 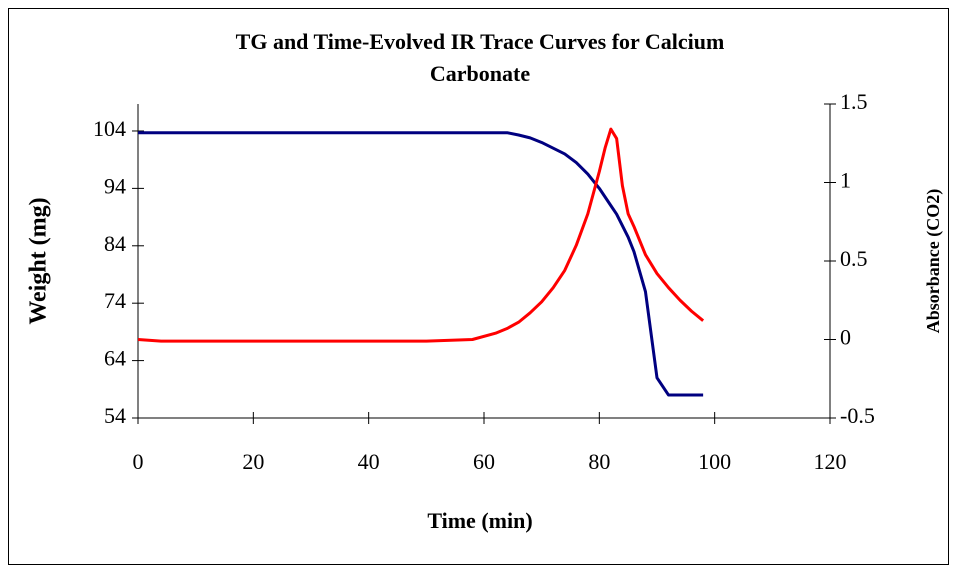 I want to click on x-tick-label: 120, so click(x=830, y=461).